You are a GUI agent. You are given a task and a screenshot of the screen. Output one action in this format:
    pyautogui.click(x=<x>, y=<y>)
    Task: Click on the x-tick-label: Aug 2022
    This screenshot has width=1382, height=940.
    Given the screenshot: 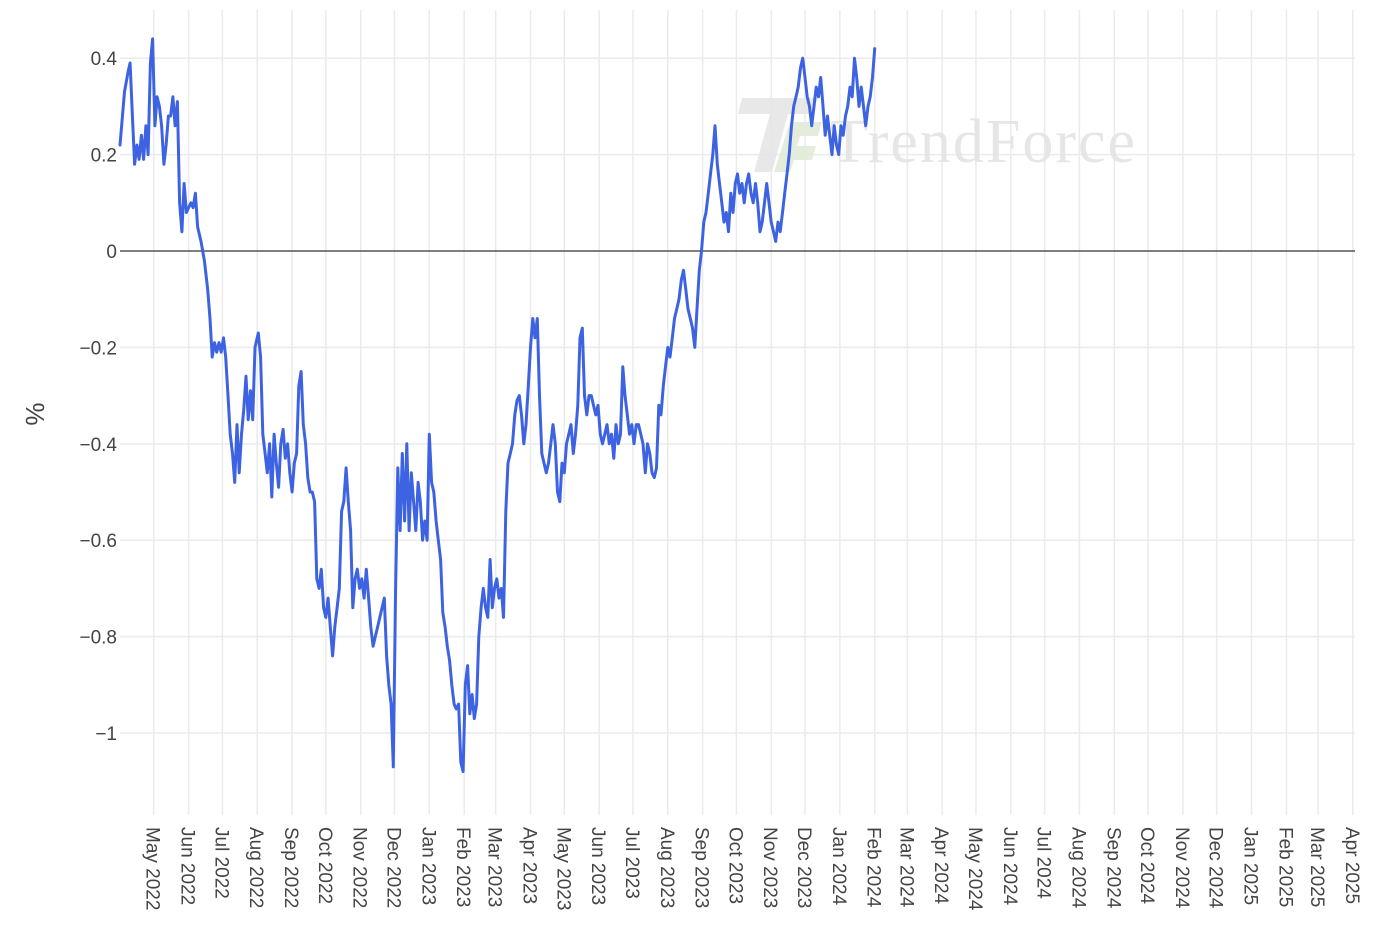 What is the action you would take?
    pyautogui.click(x=255, y=867)
    